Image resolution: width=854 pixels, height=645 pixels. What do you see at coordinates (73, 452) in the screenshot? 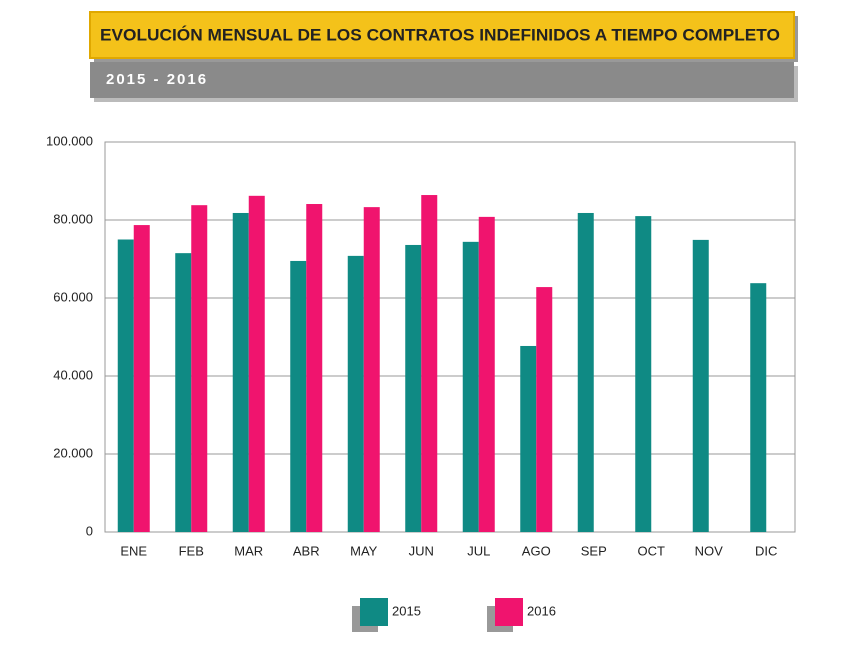
I see `y-tick-label: 20.000` at bounding box center [73, 452].